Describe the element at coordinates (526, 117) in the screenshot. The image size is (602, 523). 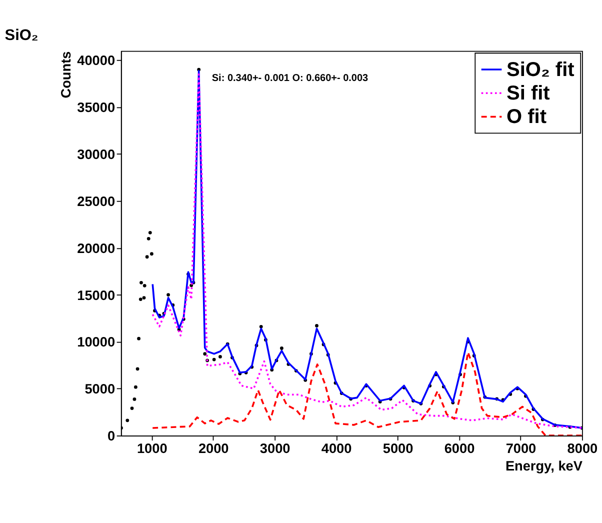
I see `legend-label: O fit` at that location.